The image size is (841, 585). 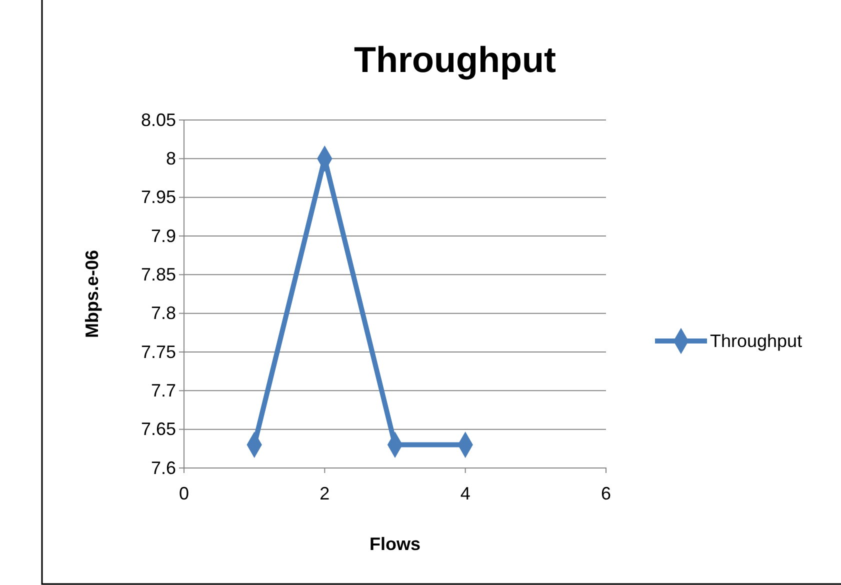 What do you see at coordinates (163, 236) in the screenshot?
I see `y-tick-label: 7.9` at bounding box center [163, 236].